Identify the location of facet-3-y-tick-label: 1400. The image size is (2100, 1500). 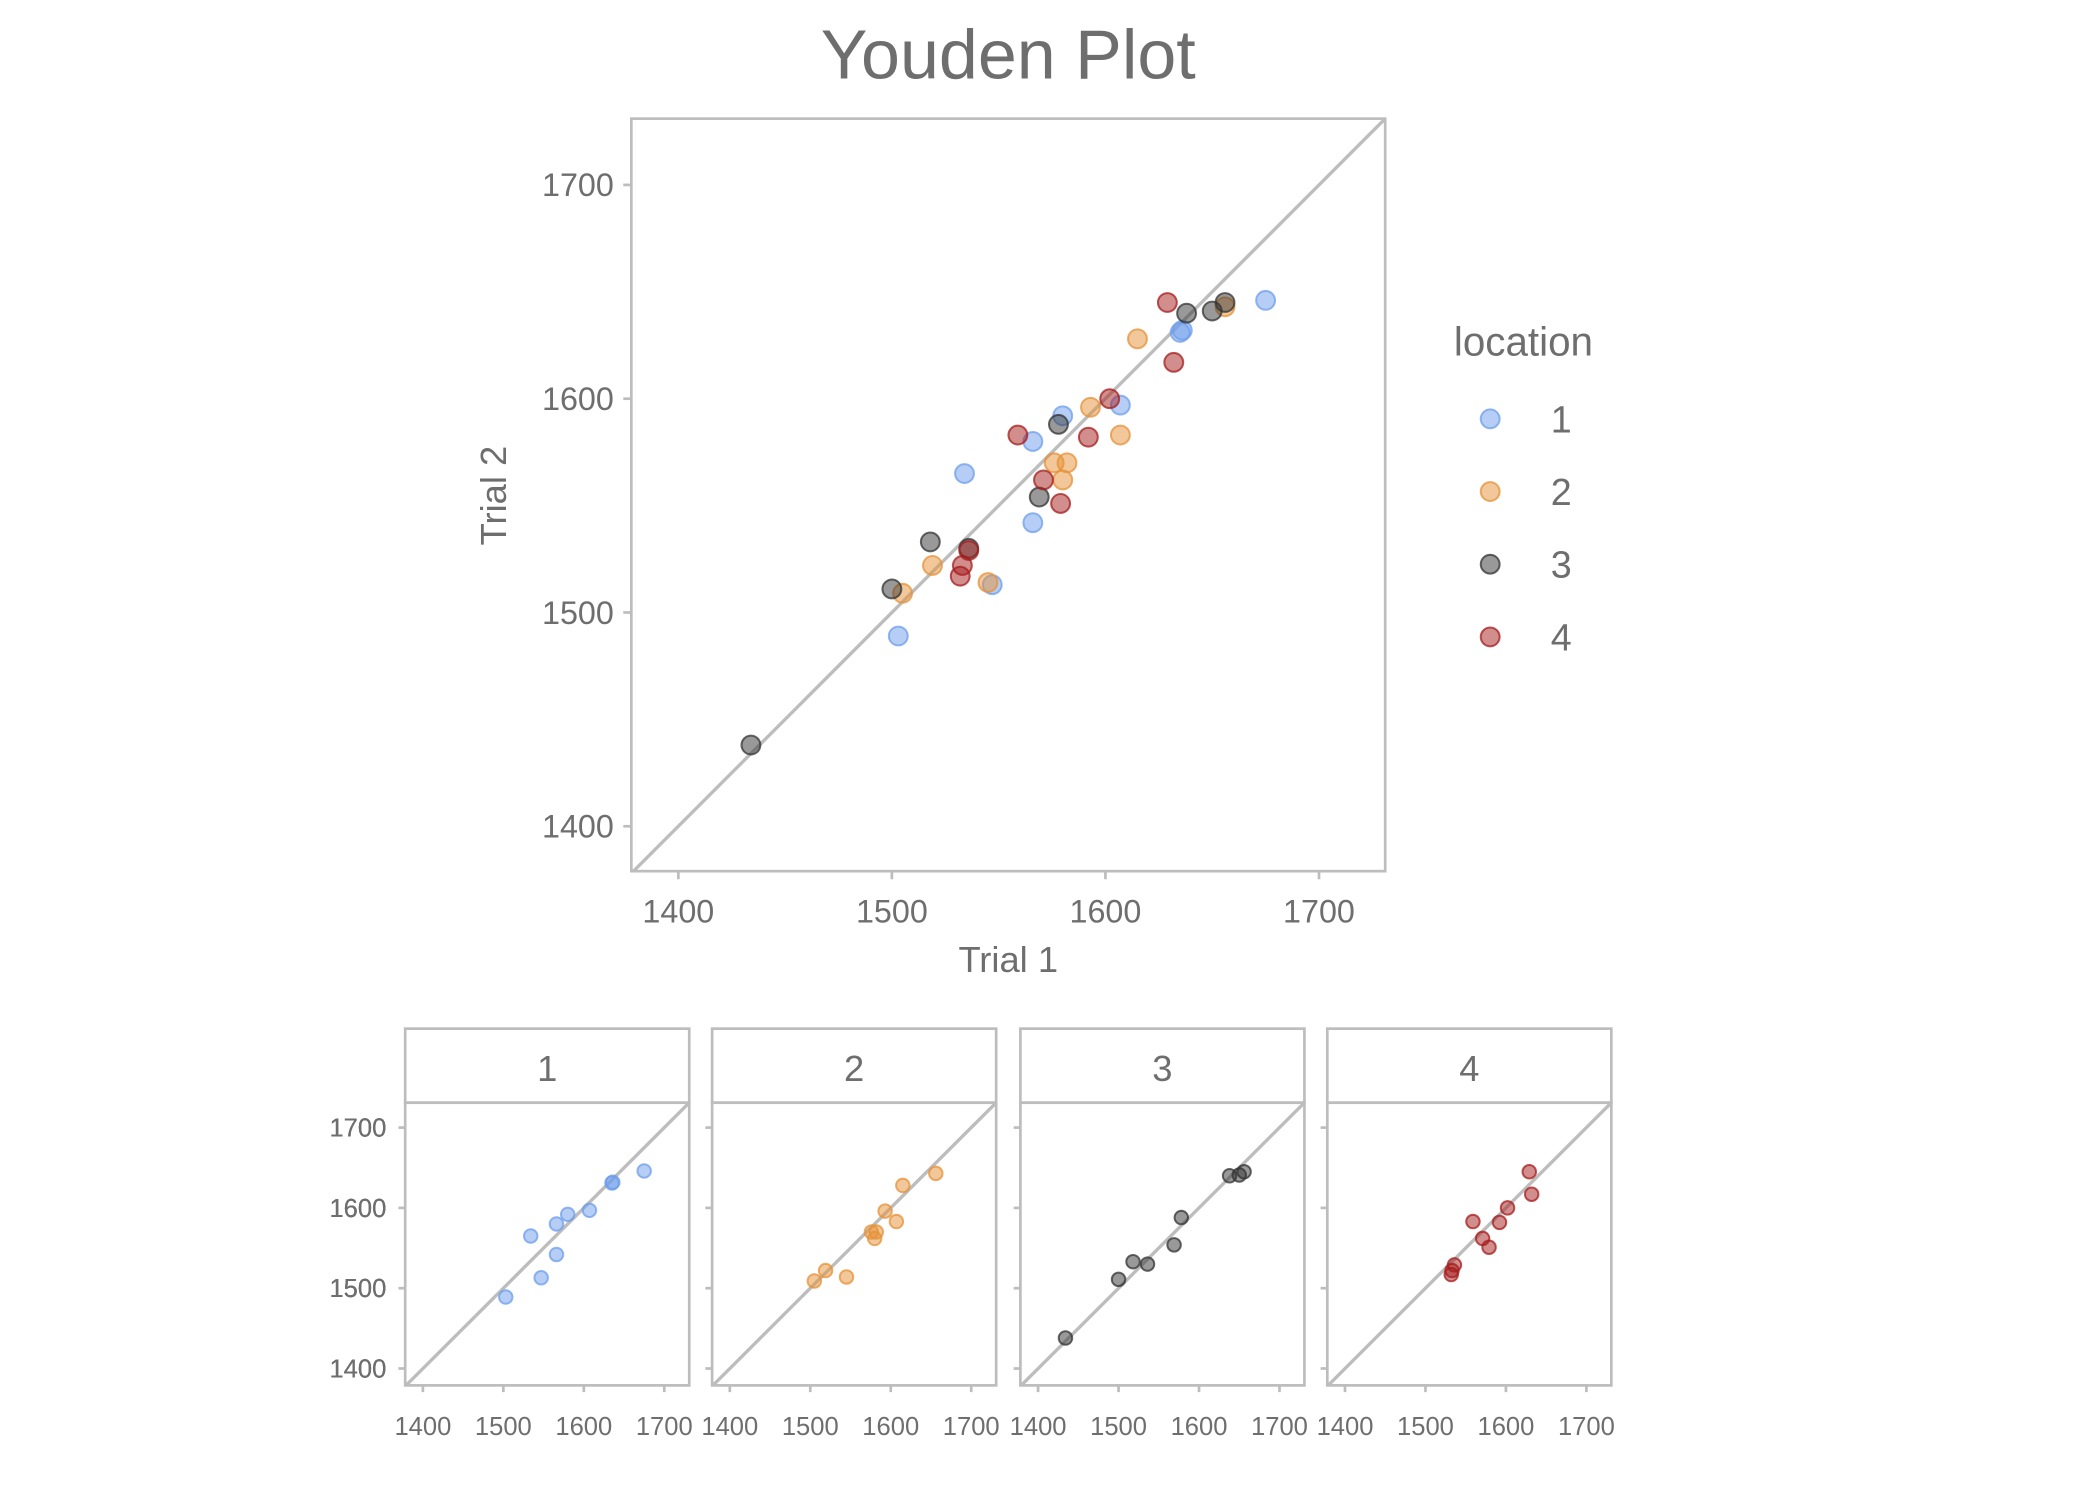
(357, 1369).